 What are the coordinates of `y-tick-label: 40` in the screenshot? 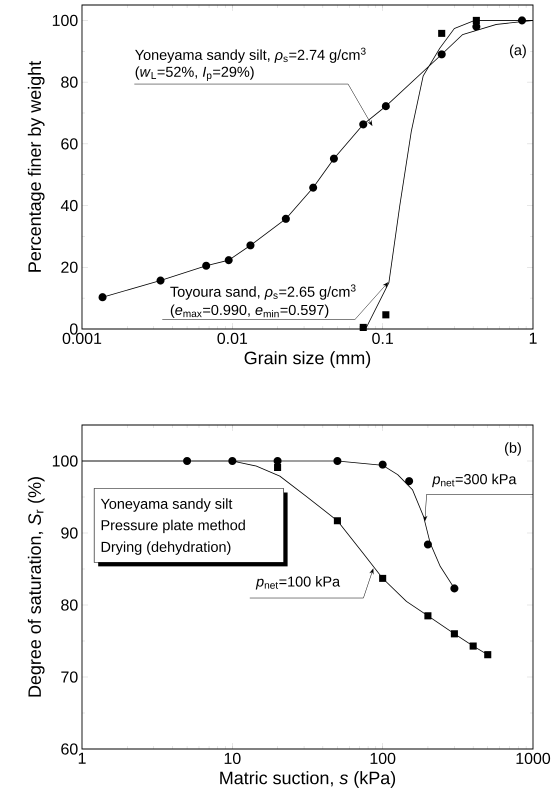 It's located at (69, 206).